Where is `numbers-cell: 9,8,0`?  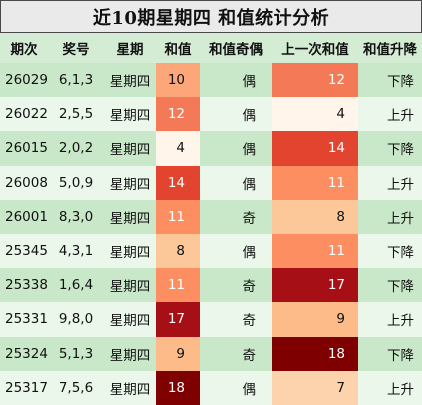 numbers-cell: 9,8,0 is located at coordinates (76, 319).